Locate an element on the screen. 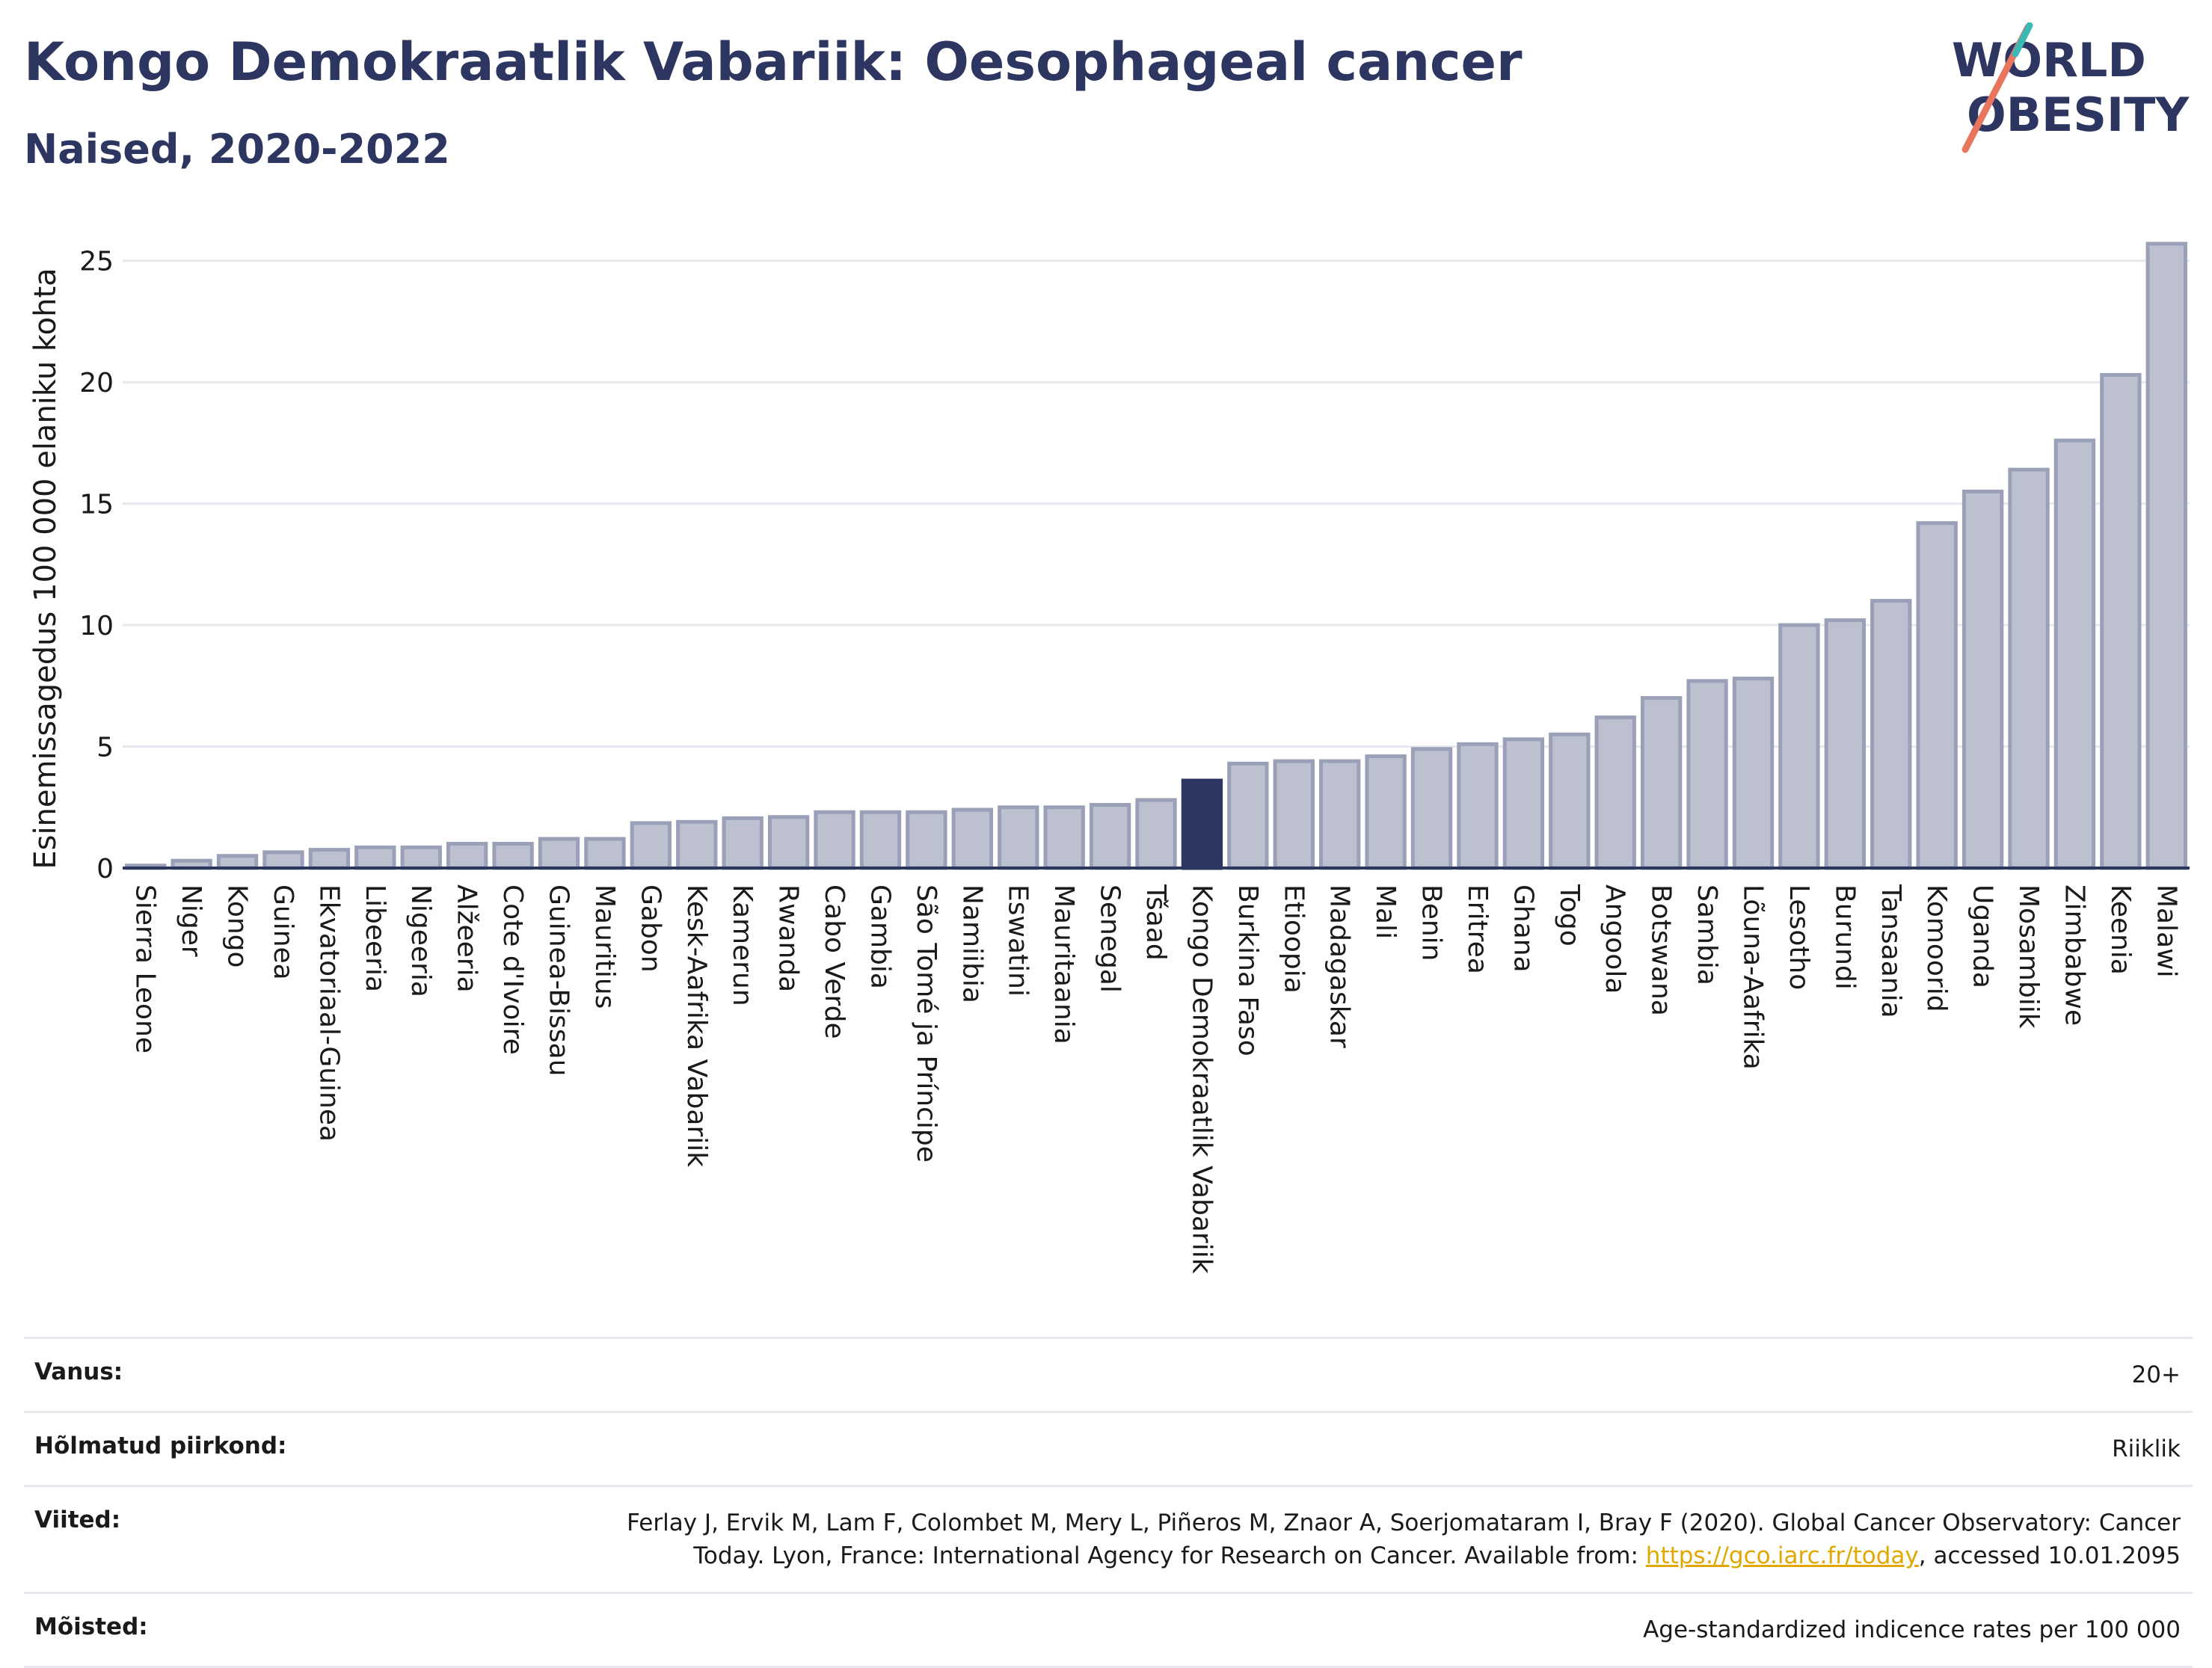 Image resolution: width=2212 pixels, height=1668 pixels. x-tick-label: Keenia is located at coordinates (2120, 929).